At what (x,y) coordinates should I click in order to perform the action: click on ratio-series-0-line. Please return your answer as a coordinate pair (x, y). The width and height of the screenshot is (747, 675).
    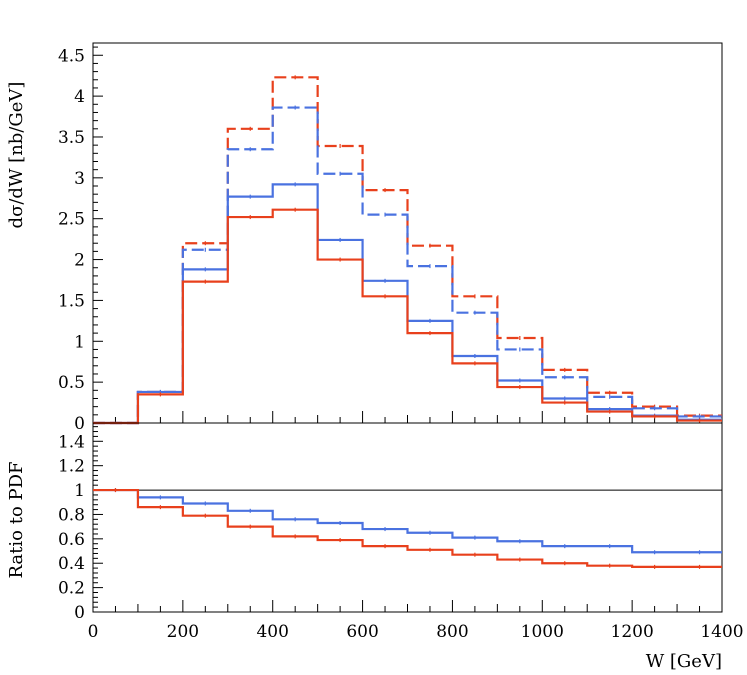
    Looking at the image, I should click on (407, 521).